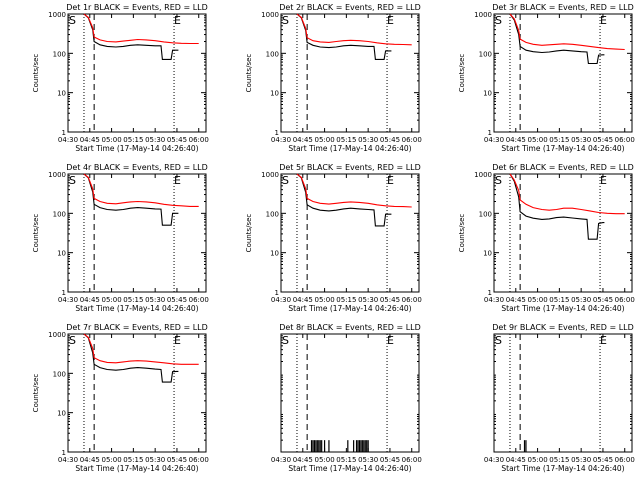 The image size is (640, 480). Describe the element at coordinates (350, 7) in the screenshot. I see `panel-title: Det 2r BLACK = Events, RED = LLD` at that location.